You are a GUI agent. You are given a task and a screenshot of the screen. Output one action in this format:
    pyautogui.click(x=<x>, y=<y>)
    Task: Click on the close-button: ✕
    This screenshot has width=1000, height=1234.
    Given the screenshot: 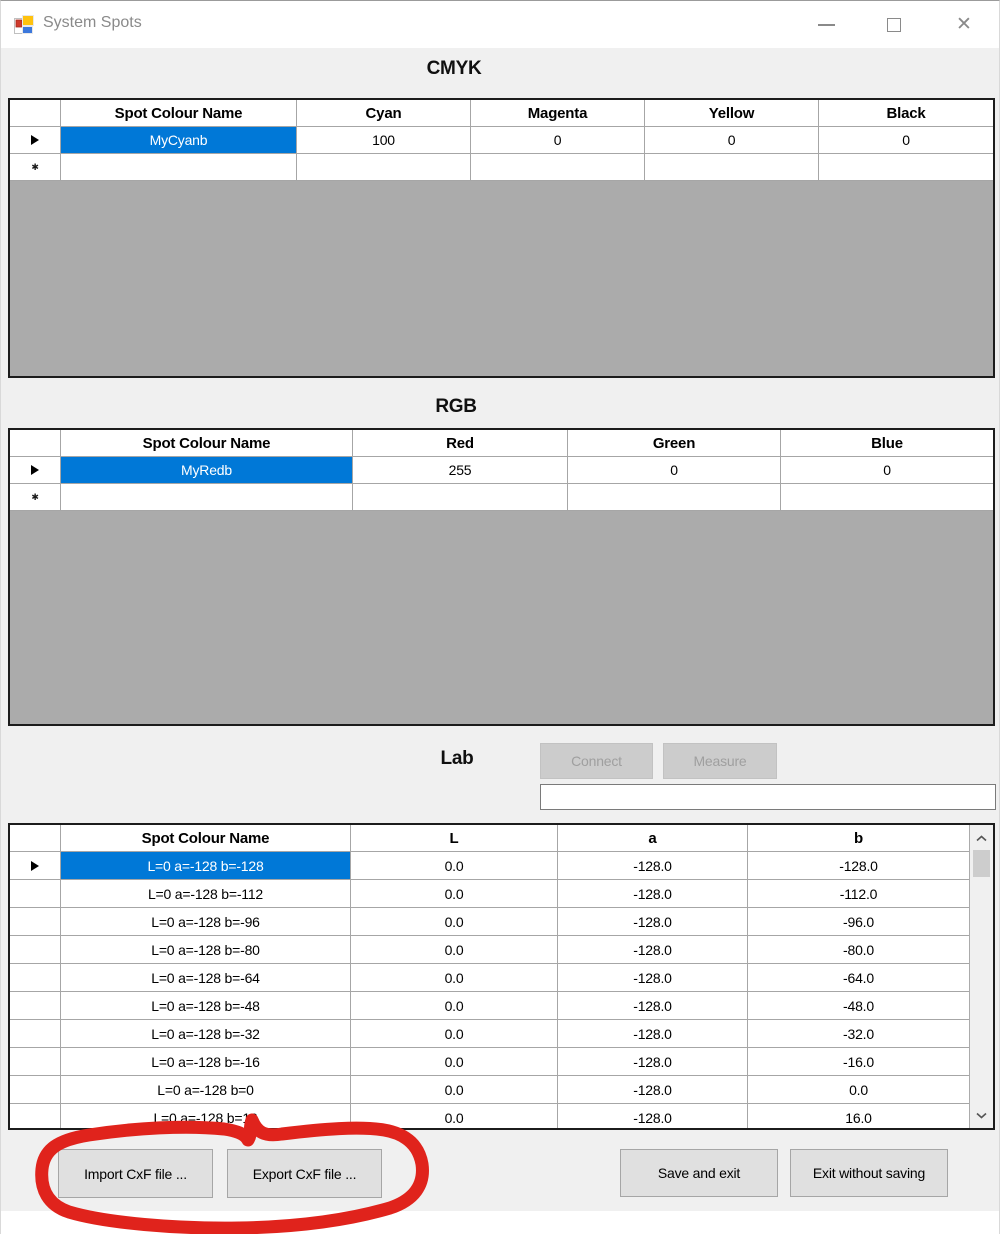 What is the action you would take?
    pyautogui.click(x=964, y=24)
    